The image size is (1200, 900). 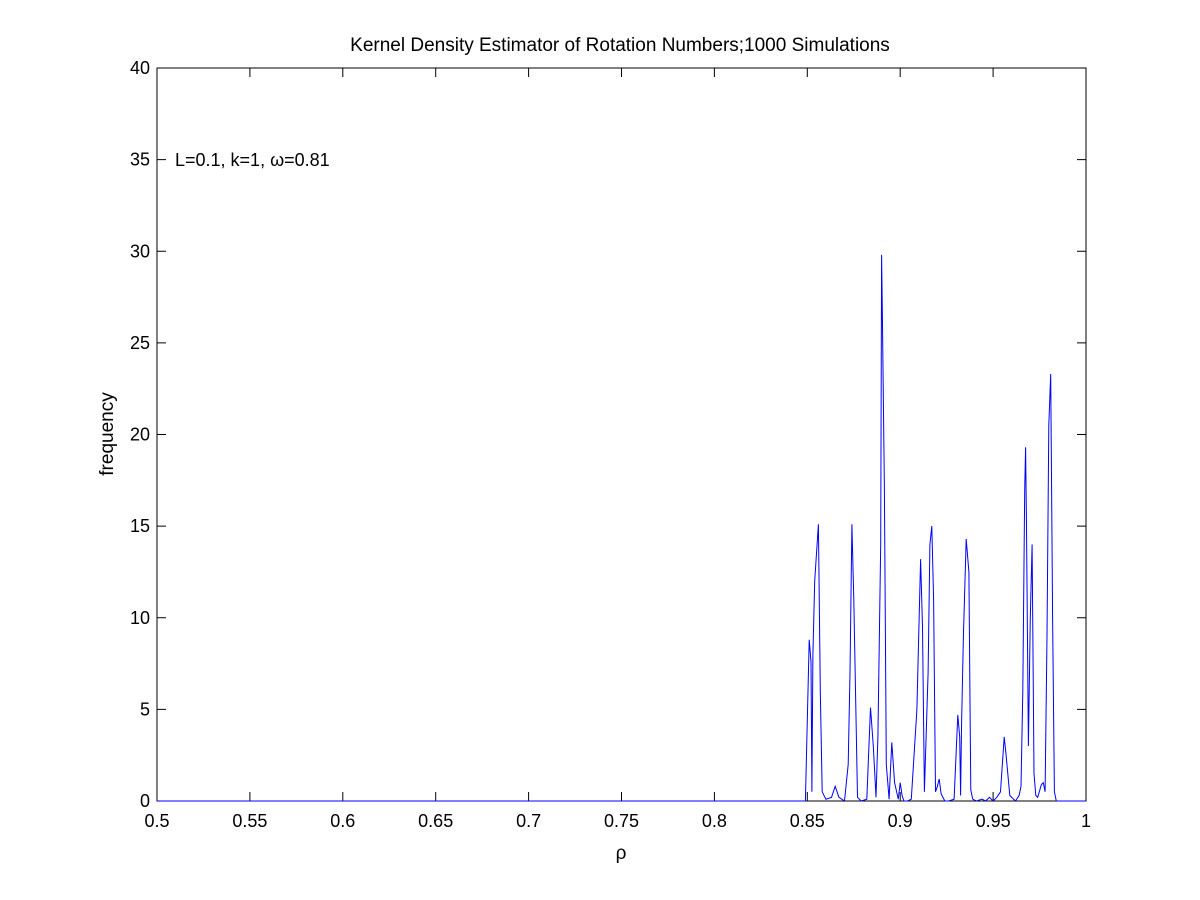 What do you see at coordinates (714, 821) in the screenshot?
I see `x-tick-label: 0.8` at bounding box center [714, 821].